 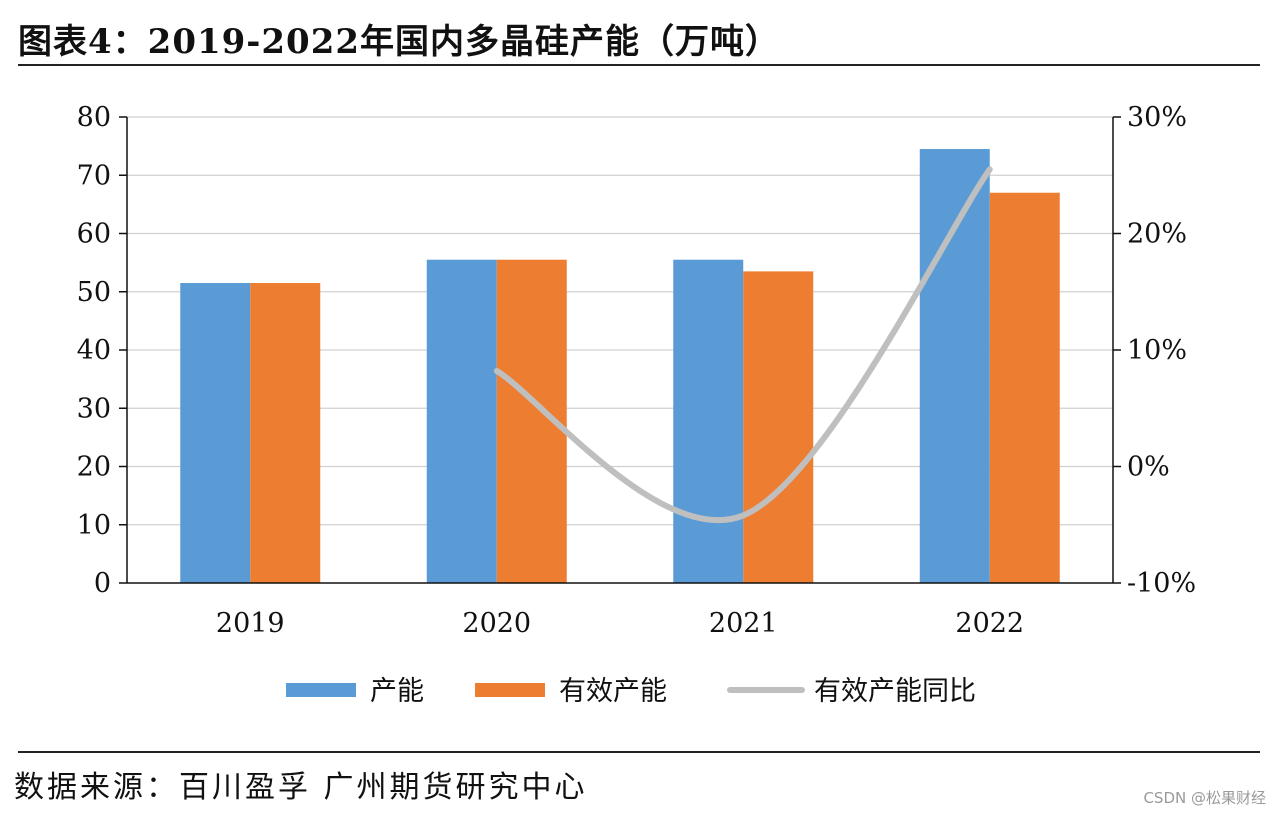 I want to click on y-tick-label: 0, so click(x=102, y=583).